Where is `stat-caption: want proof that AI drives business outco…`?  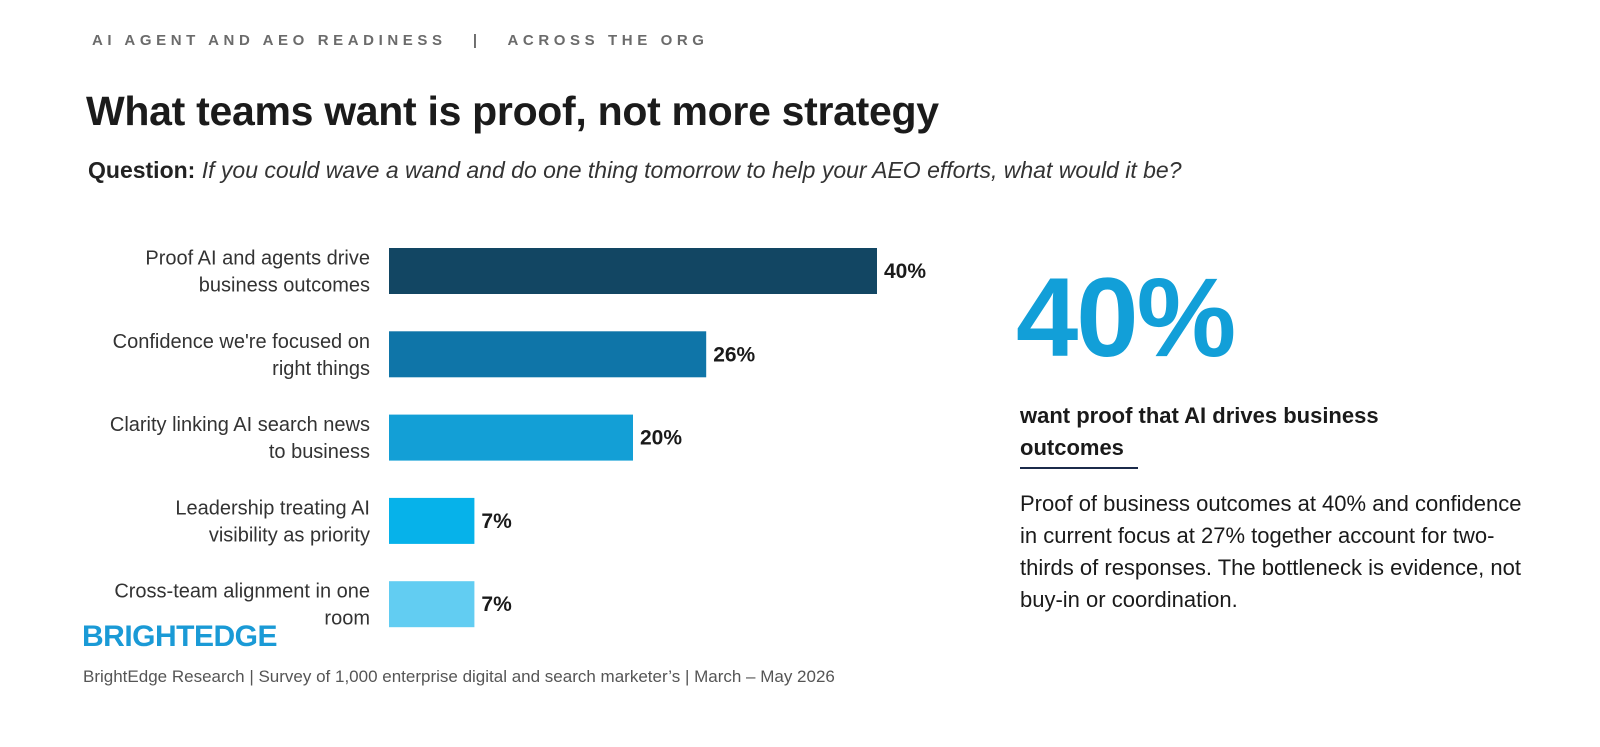
stat-caption: want proof that AI drives business outco… is located at coordinates (1199, 431).